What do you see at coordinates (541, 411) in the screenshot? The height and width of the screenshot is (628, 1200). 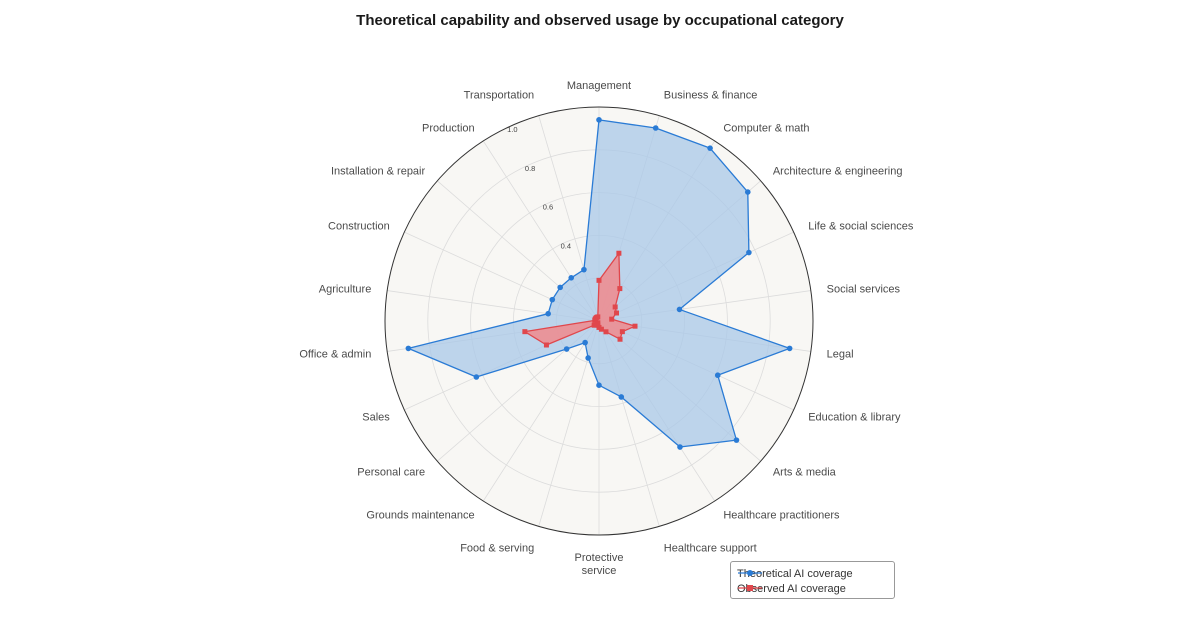 I see `grid-spoke` at bounding box center [541, 411].